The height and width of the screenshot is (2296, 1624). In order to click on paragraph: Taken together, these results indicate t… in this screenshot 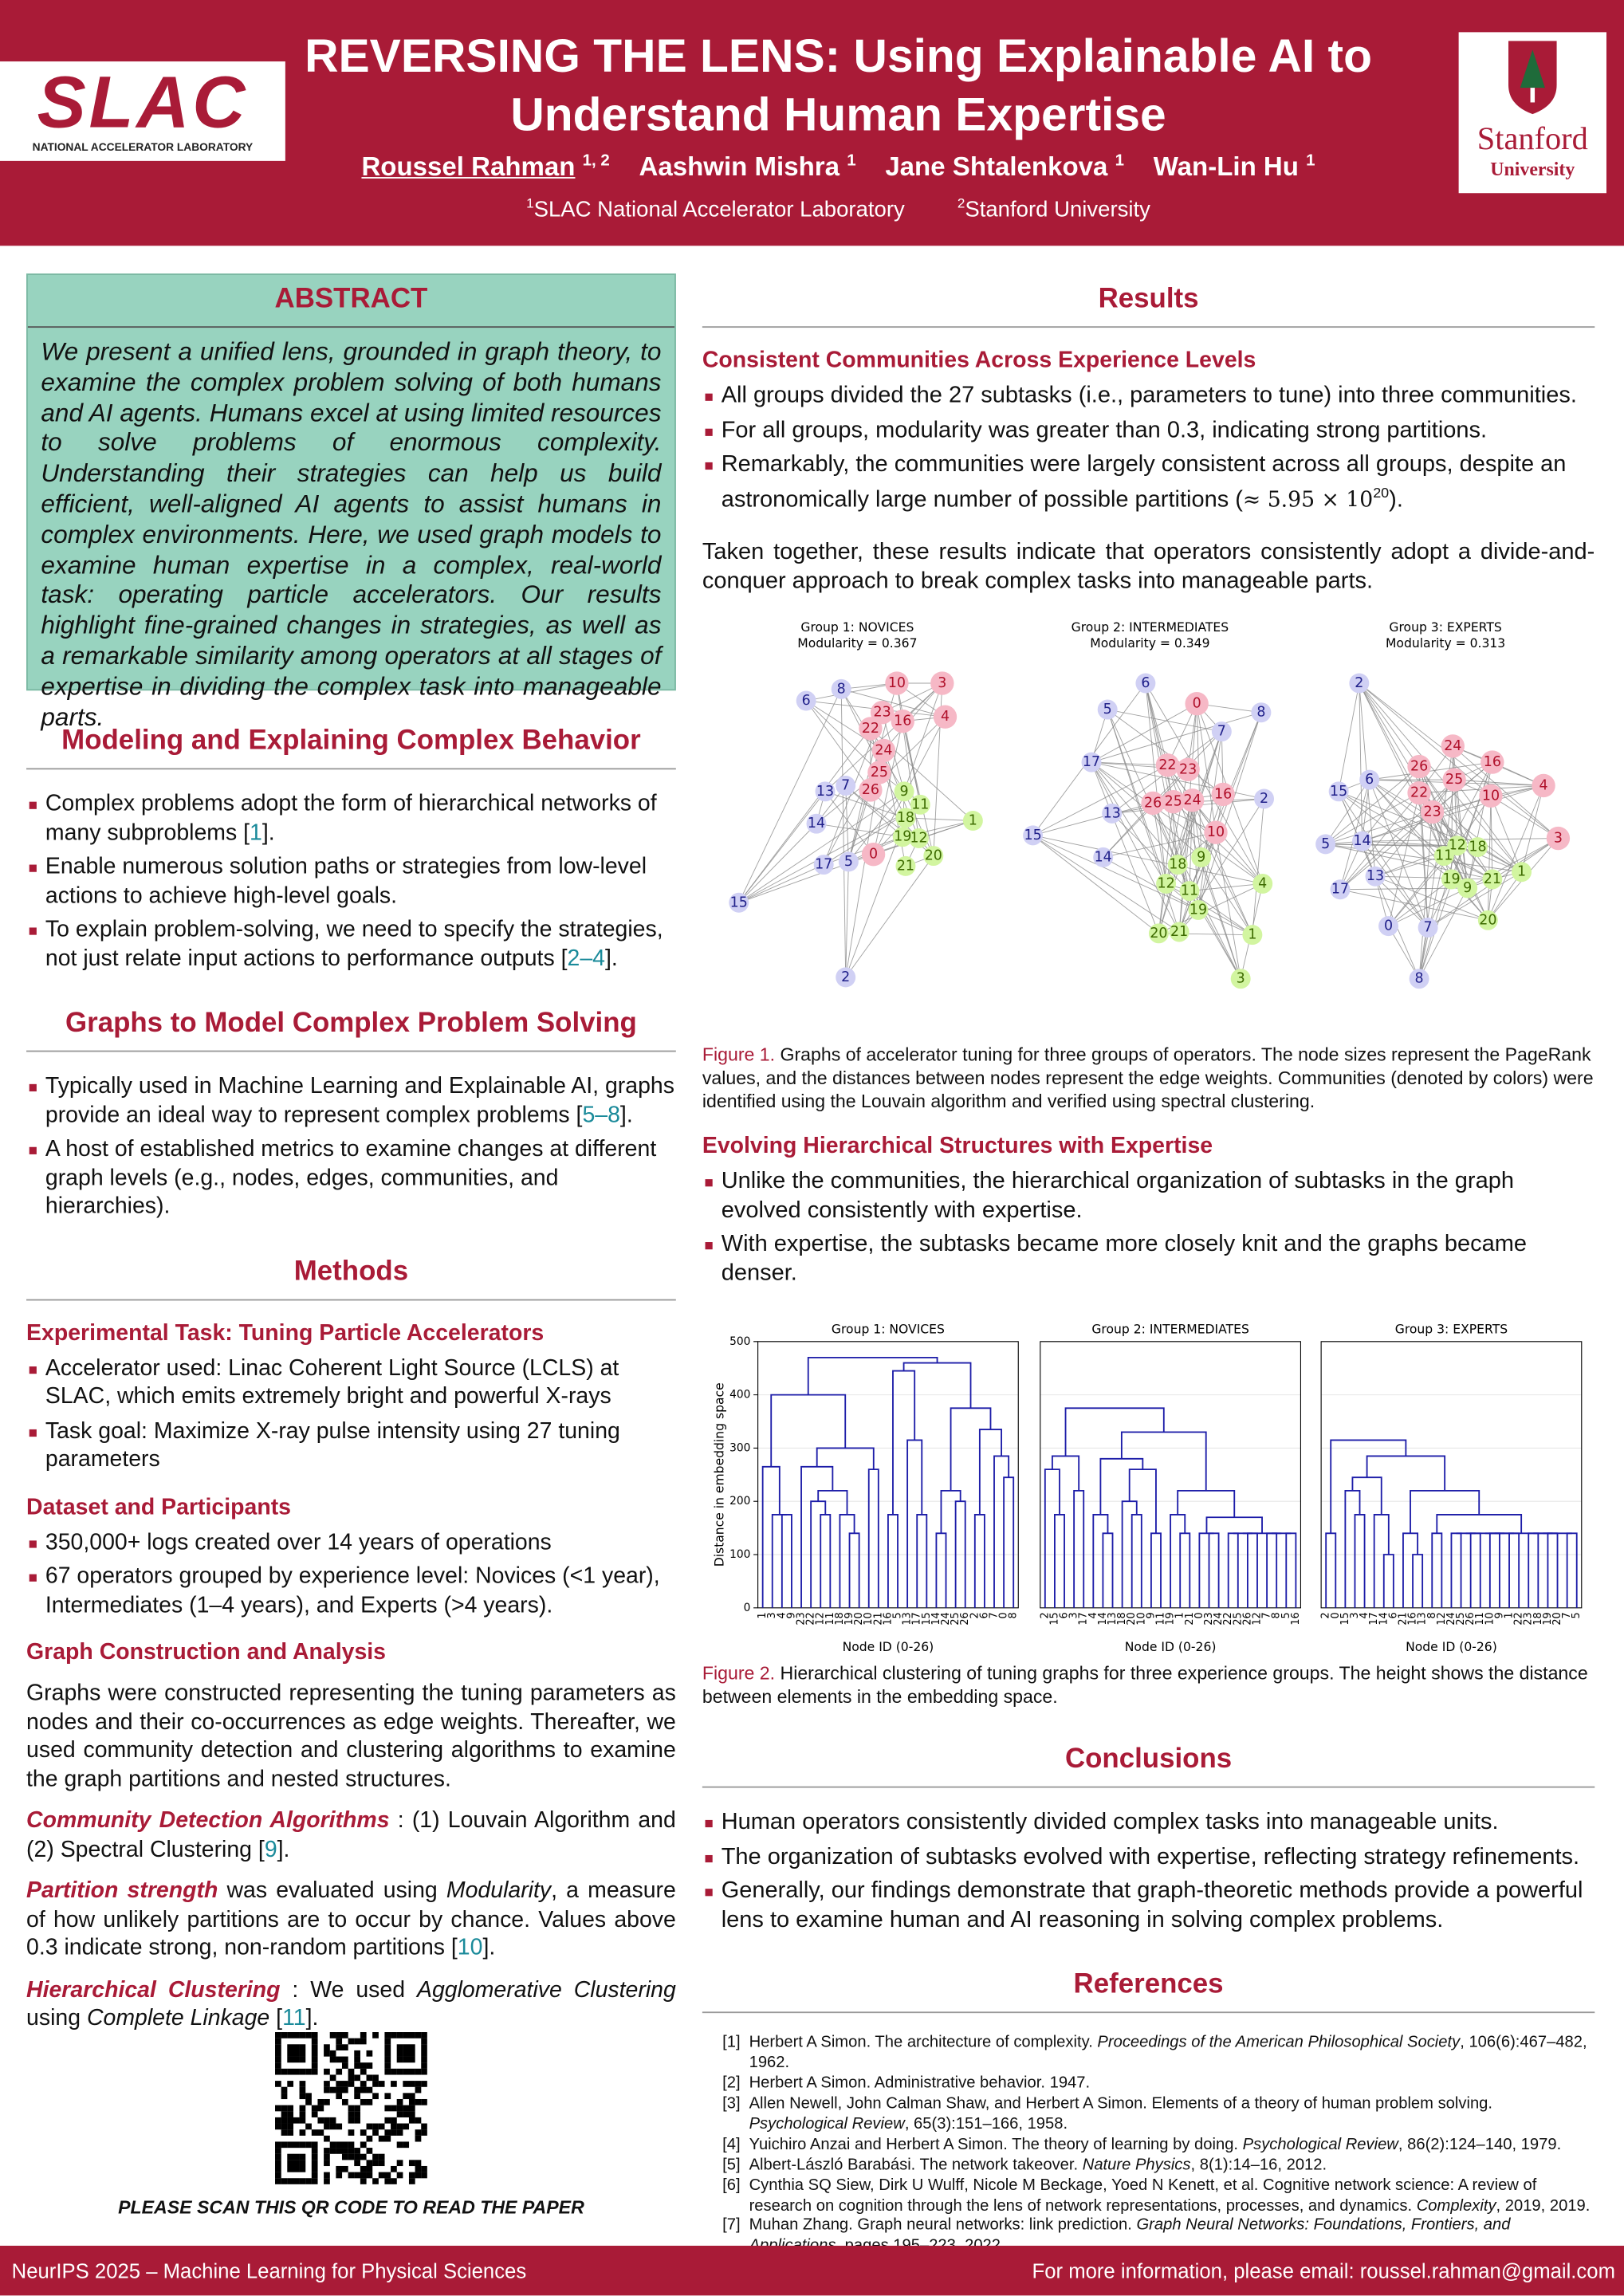, I will do `click(1148, 567)`.